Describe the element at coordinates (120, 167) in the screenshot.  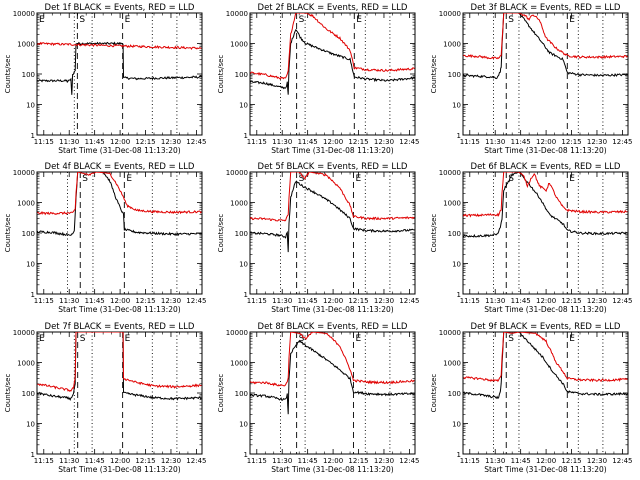
I see `panel-title: Det 4f BLACK = Events, RED = LLD` at that location.